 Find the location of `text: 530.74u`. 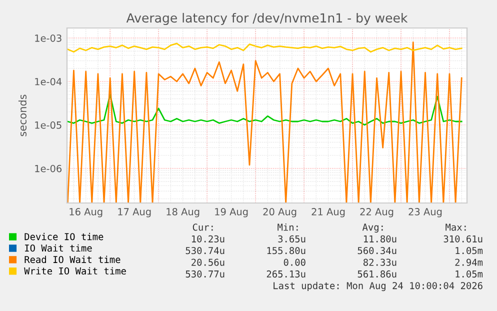

text: 530.74u is located at coordinates (205, 250).